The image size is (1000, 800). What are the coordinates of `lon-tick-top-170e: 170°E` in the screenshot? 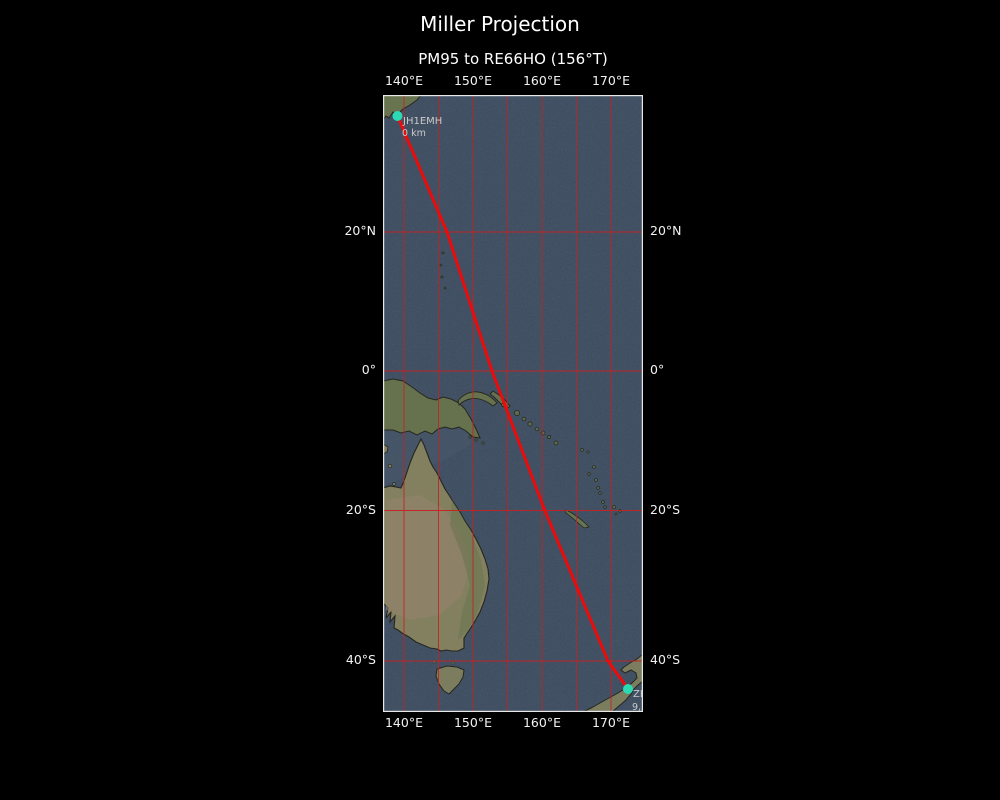 It's located at (610, 80).